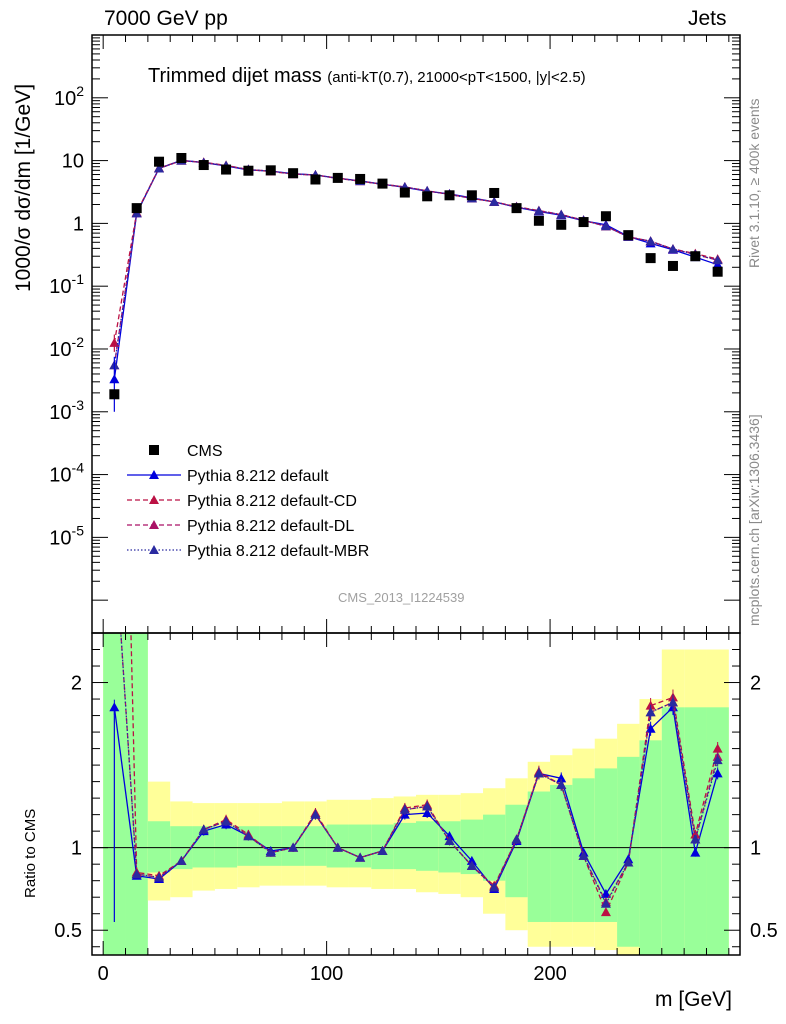 Image resolution: width=786 pixels, height=1024 pixels. Describe the element at coordinates (764, 931) in the screenshot. I see `y-tick-label-ratio-right: 0.5` at that location.